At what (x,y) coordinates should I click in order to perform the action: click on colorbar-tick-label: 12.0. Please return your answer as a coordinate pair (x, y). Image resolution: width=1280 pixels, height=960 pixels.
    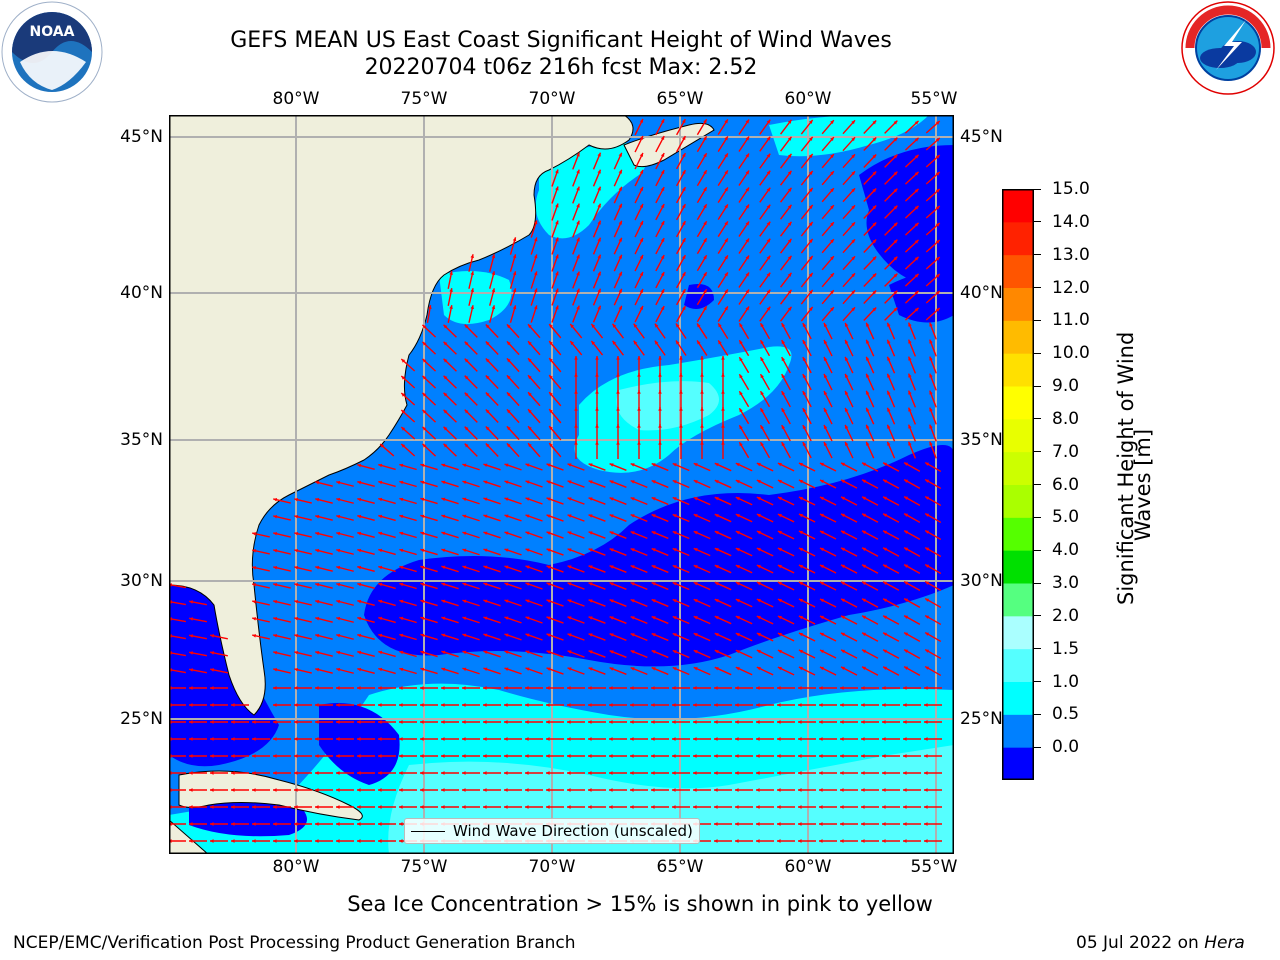
    Looking at the image, I should click on (1071, 287).